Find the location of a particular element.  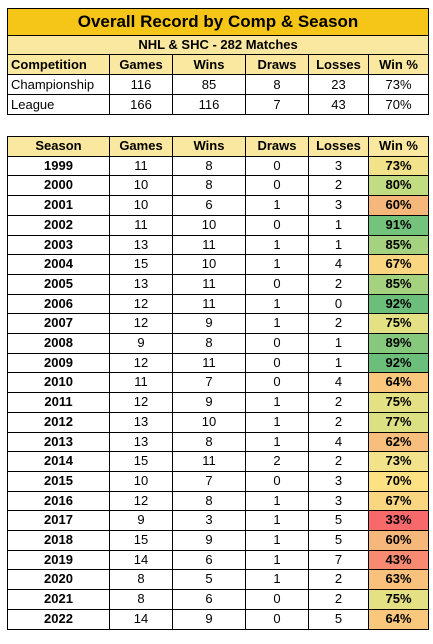

season-header-row: Season Games Wins Draws Losses Win % is located at coordinates (218, 146).